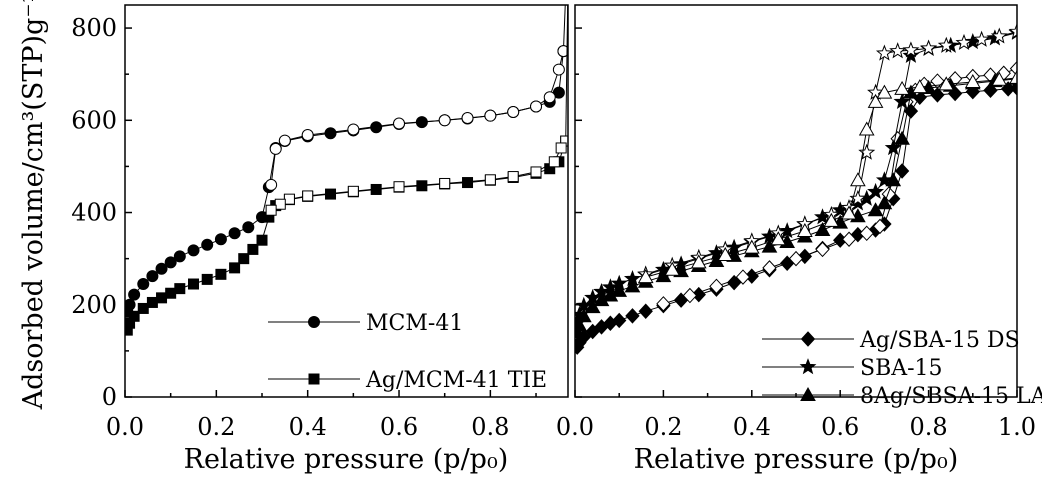  What do you see at coordinates (94, 305) in the screenshot?
I see `y-tick-label: 200` at bounding box center [94, 305].